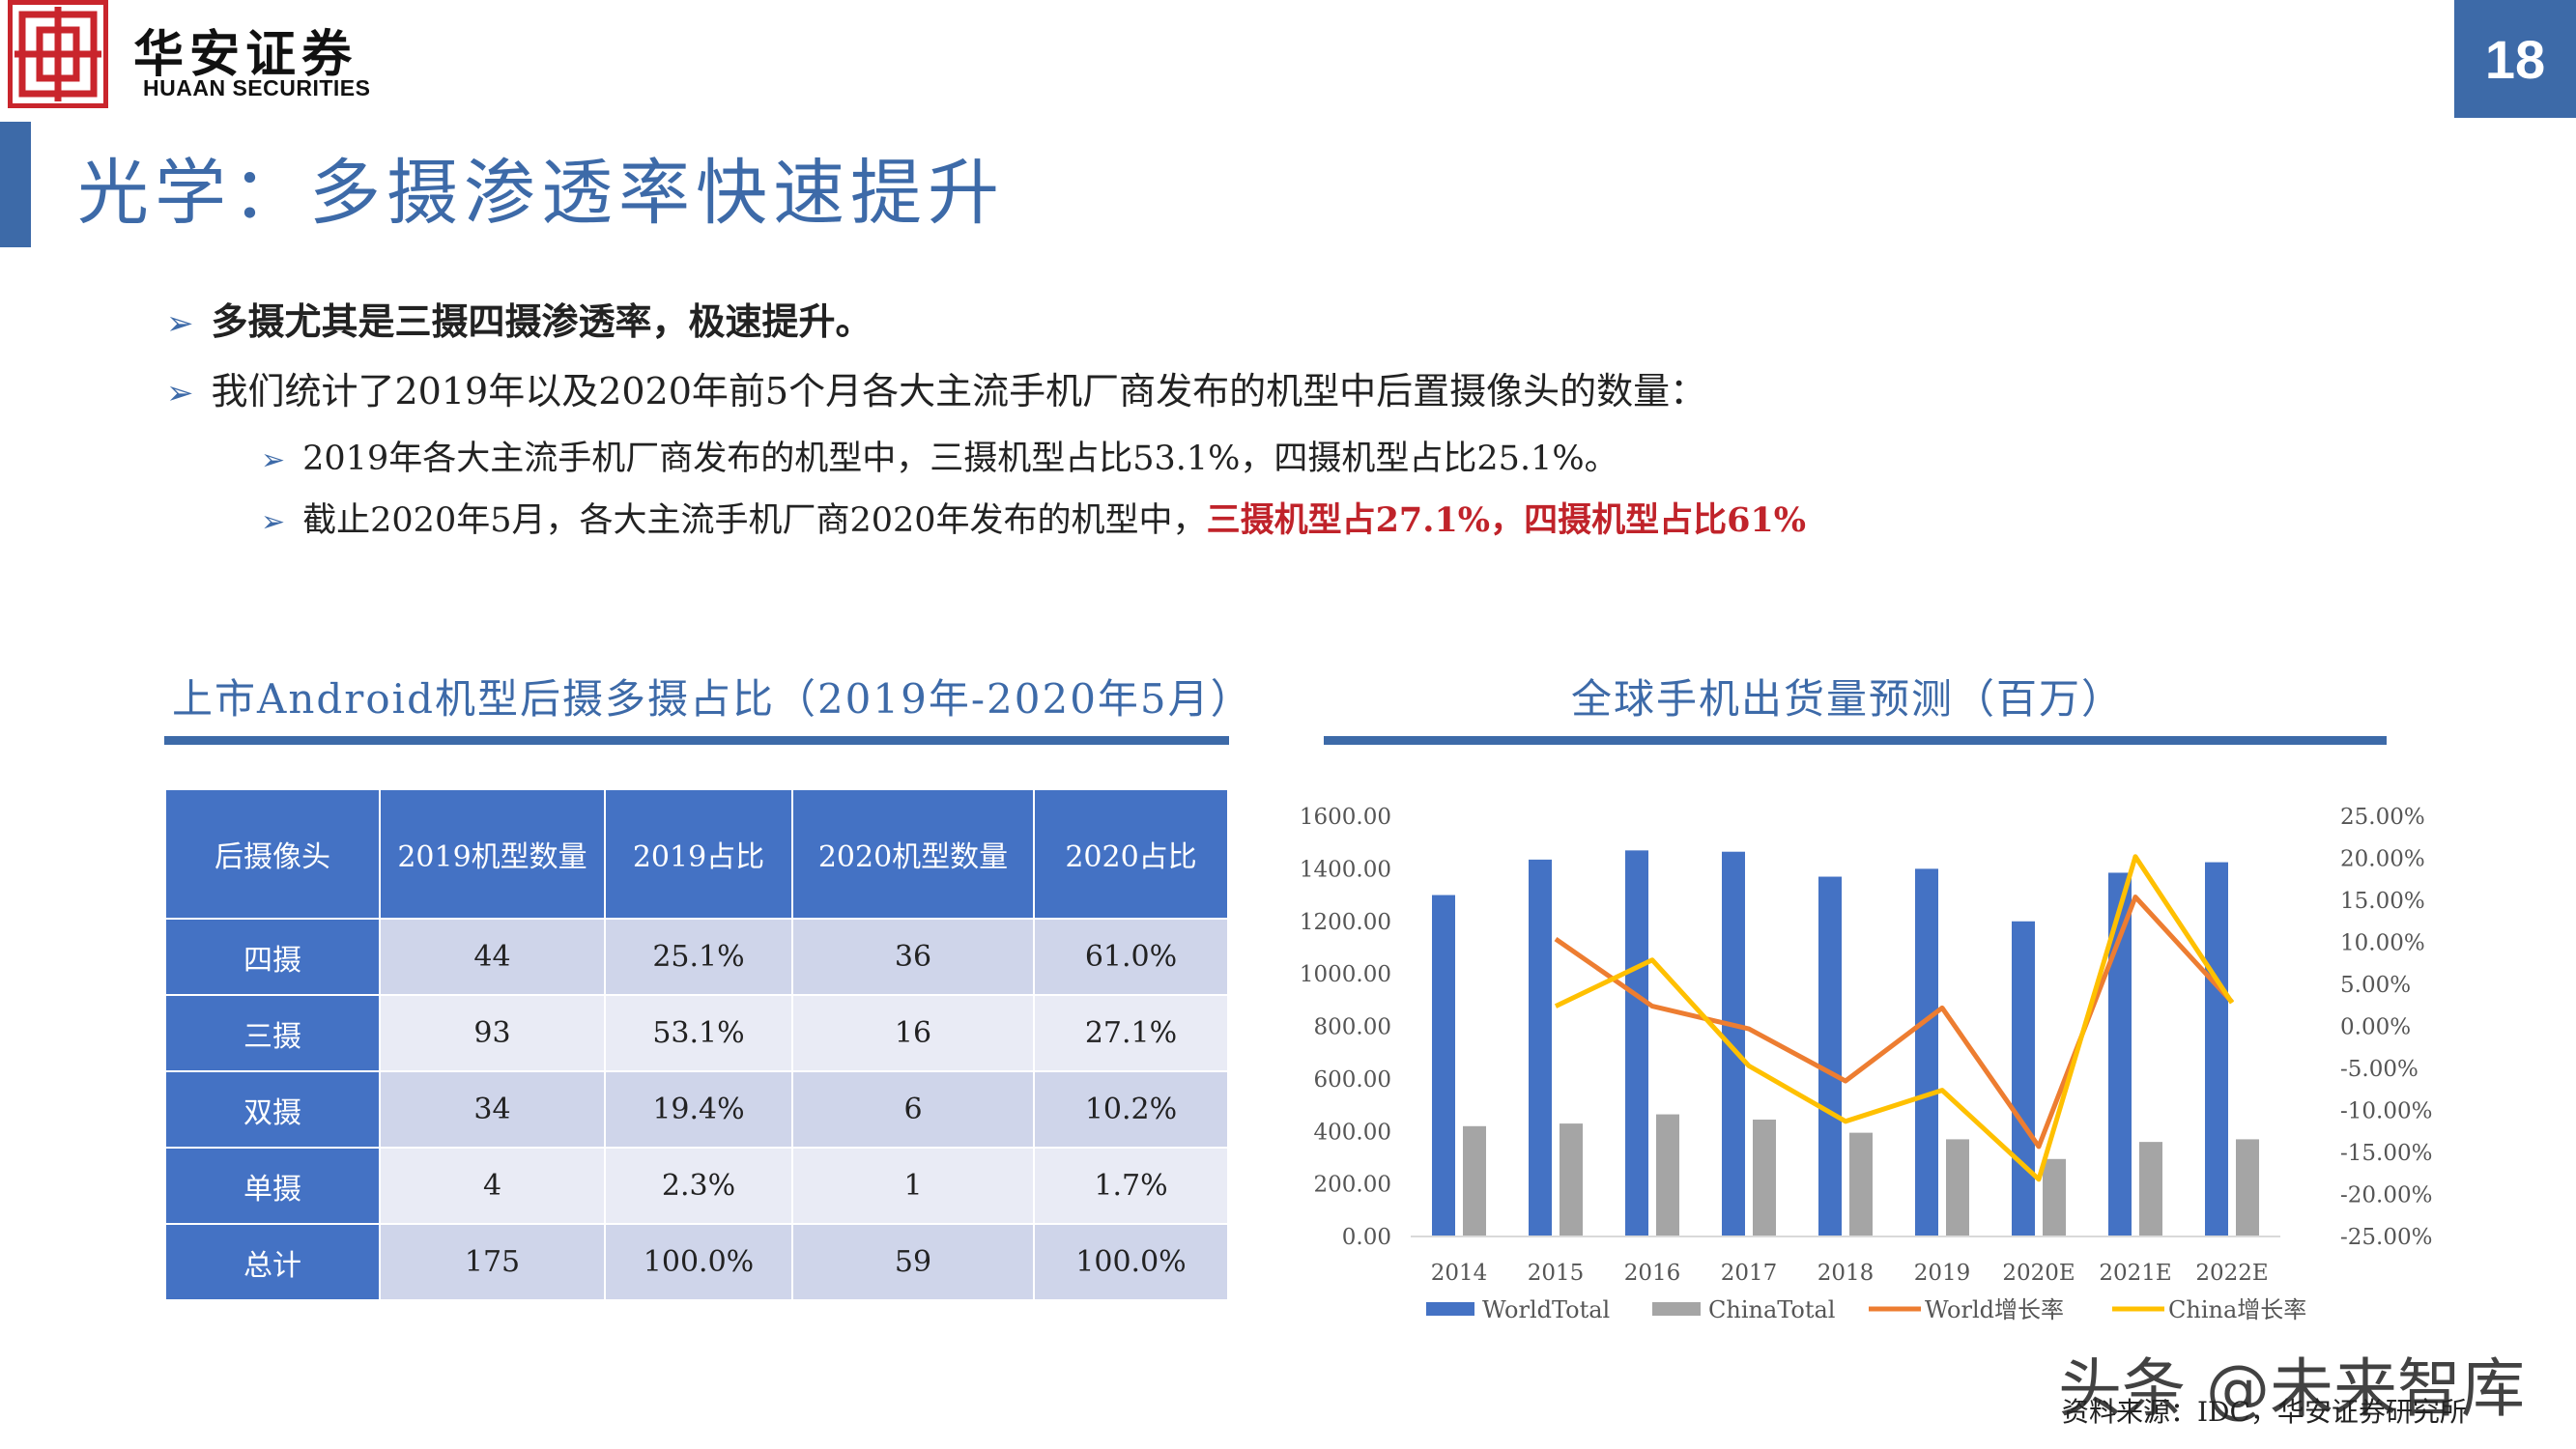  I want to click on page-title: 光学：多摄渗透率快速提升, so click(541, 193).